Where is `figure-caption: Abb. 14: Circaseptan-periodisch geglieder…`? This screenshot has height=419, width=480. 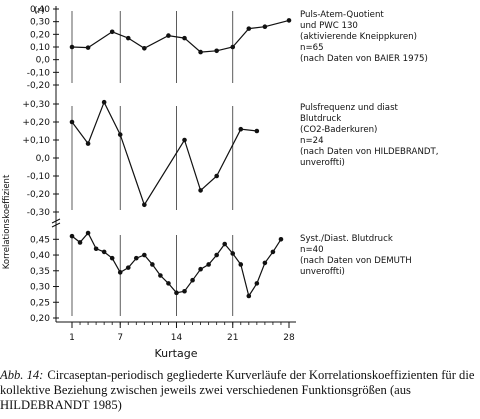
figure-caption: Abb. 14: Circaseptan-periodisch geglieder… is located at coordinates (239, 390).